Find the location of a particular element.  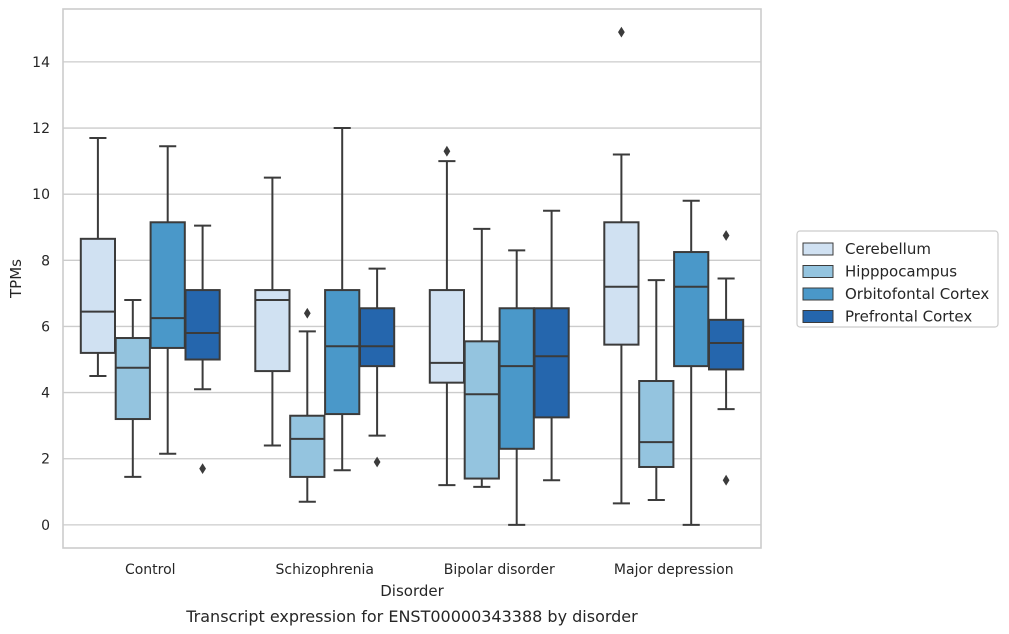

x-axis-label: Disorder is located at coordinates (412, 591).